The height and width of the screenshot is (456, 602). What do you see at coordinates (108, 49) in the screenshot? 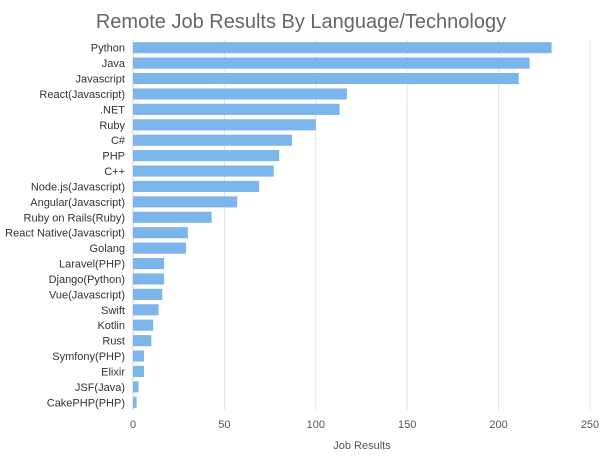
I see `category-label: Python` at bounding box center [108, 49].